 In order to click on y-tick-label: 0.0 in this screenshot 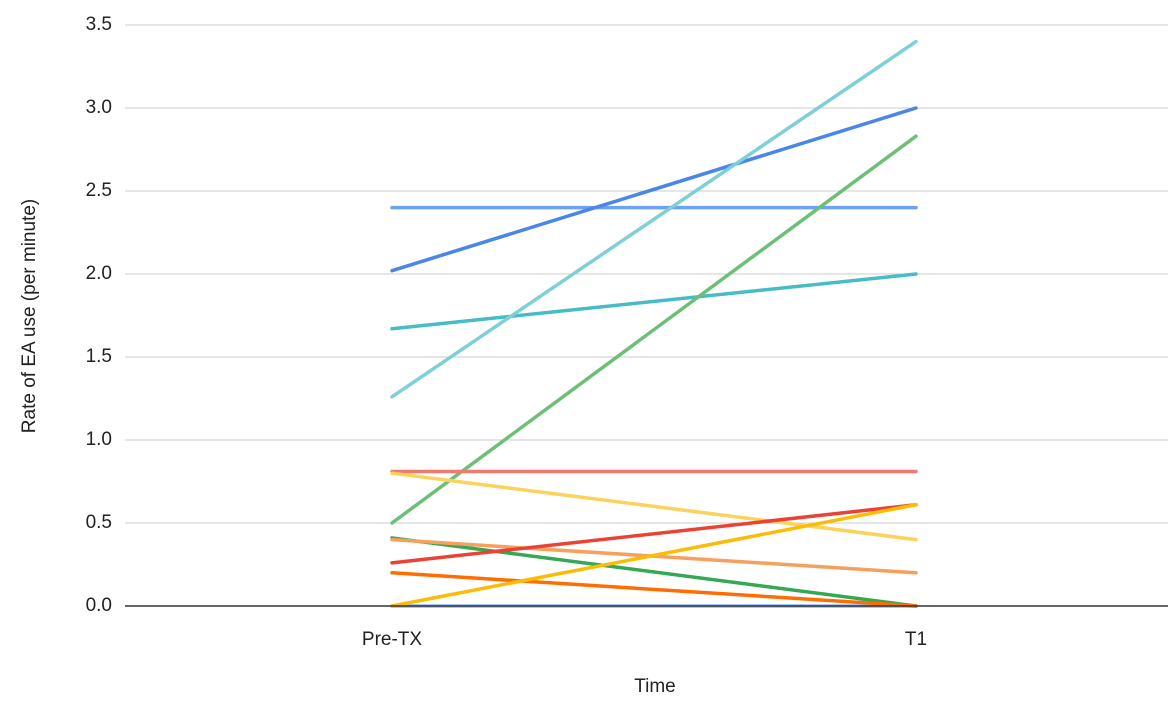, I will do `click(99, 605)`.